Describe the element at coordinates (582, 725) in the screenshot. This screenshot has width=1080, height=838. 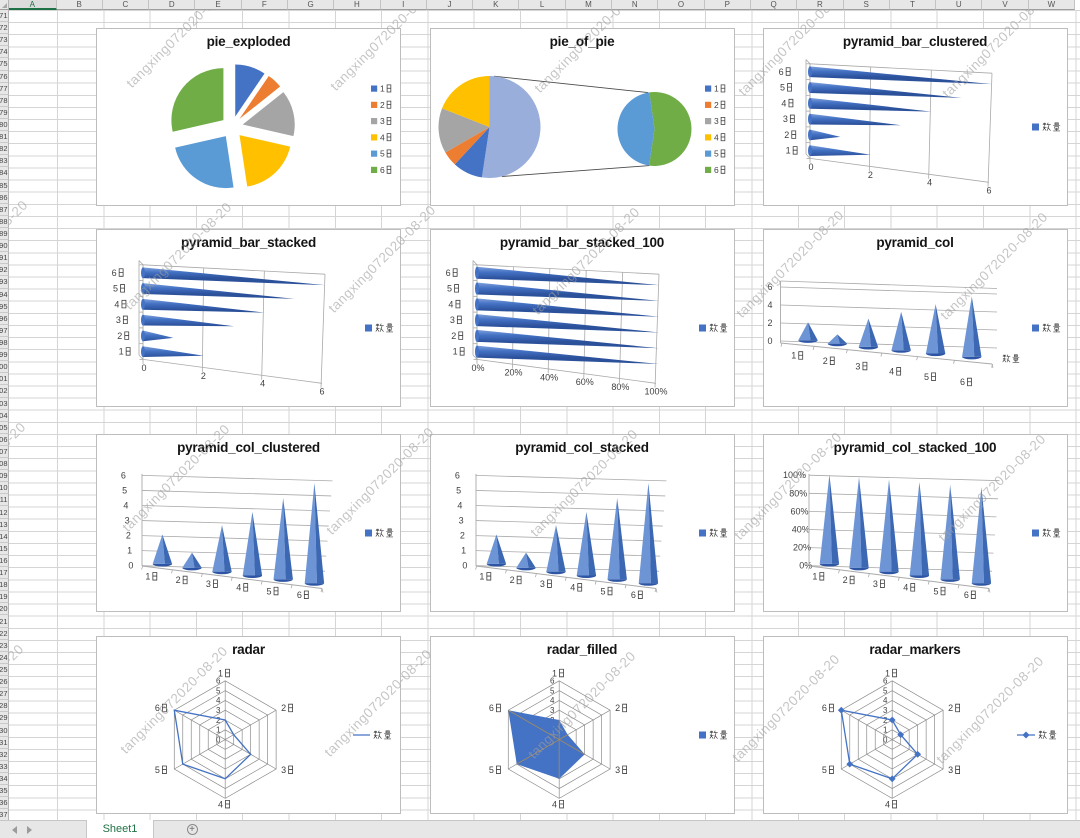
I see `chart-radar_filled: radar_filled0123456123456` at that location.